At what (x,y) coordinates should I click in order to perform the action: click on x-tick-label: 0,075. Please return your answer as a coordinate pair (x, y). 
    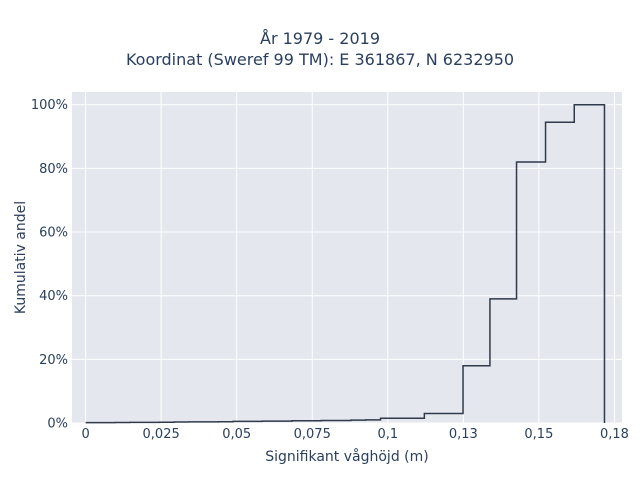
    Looking at the image, I should click on (312, 434).